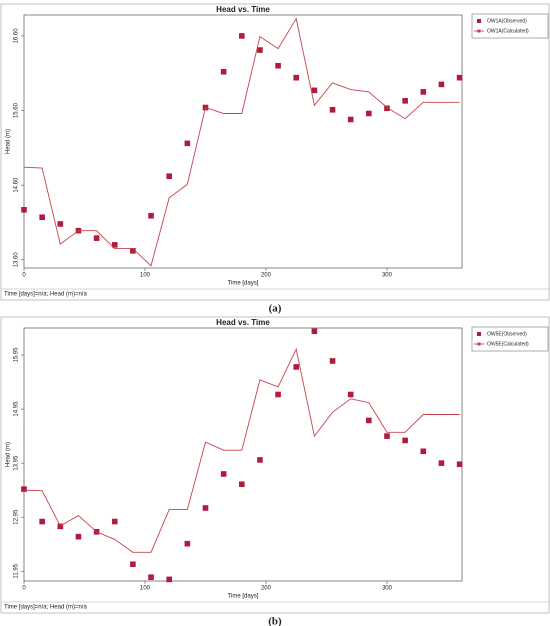 The height and width of the screenshot is (626, 550). Describe the element at coordinates (17, 409) in the screenshot. I see `y-tick-label: 14.95` at that location.